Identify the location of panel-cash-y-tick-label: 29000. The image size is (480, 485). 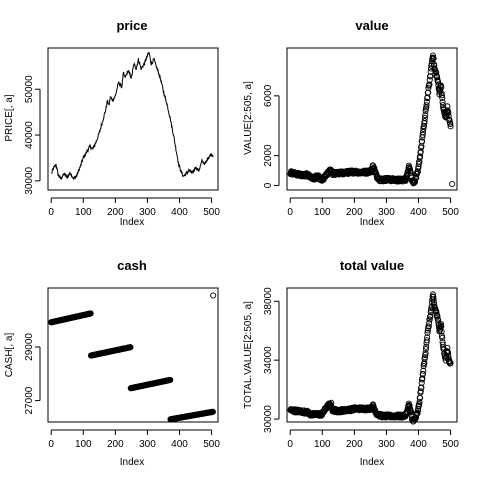
(29, 347).